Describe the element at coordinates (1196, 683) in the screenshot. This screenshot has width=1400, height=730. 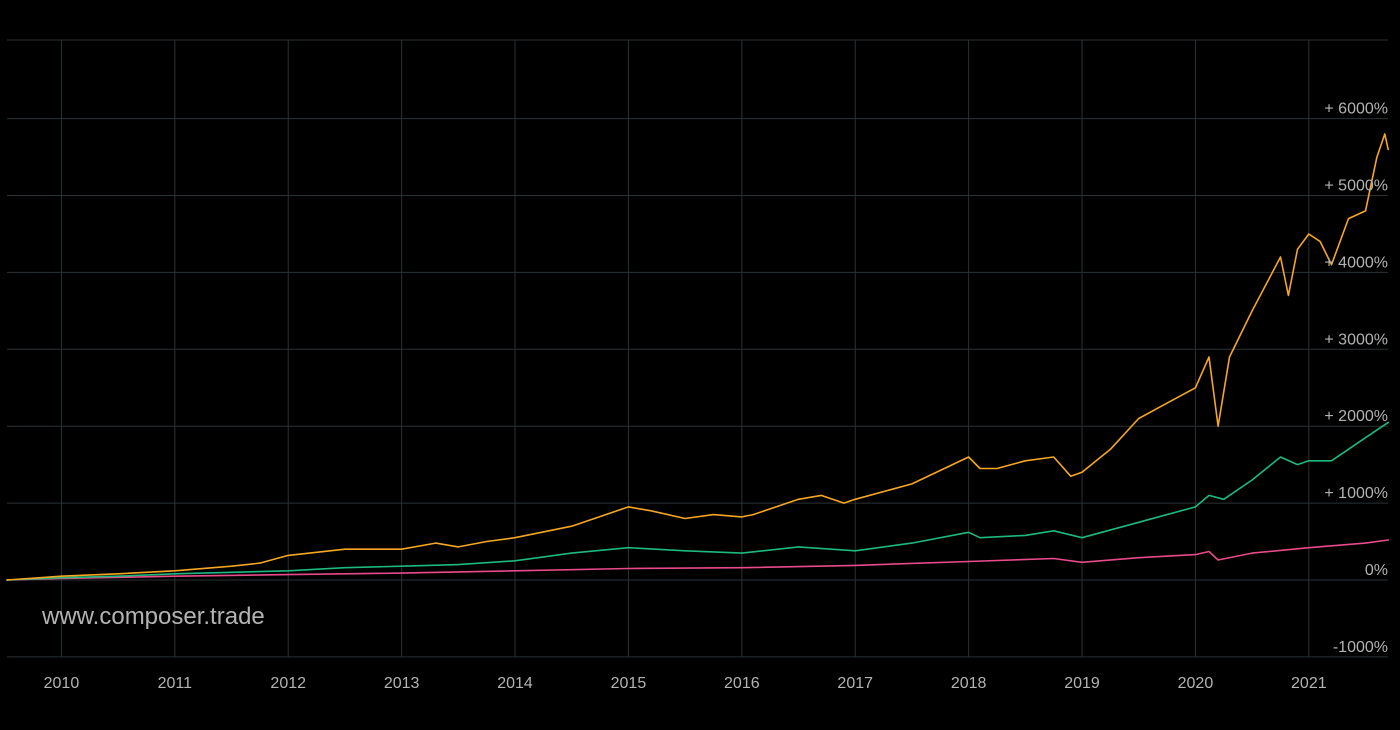
I see `x-tick-label: 2020` at that location.